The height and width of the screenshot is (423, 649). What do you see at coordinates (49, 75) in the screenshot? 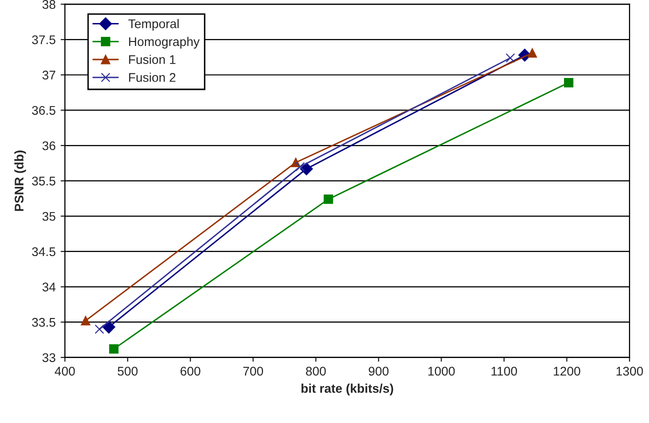
I see `y-tick-label: 37` at bounding box center [49, 75].